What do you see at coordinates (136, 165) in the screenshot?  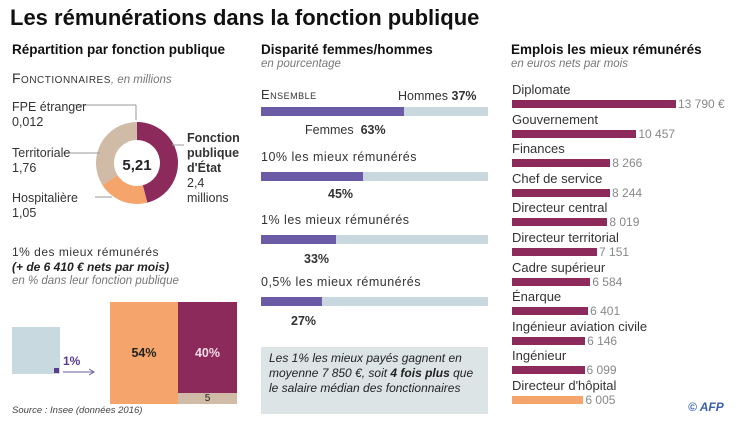 I see `donut-total: 5,21` at bounding box center [136, 165].